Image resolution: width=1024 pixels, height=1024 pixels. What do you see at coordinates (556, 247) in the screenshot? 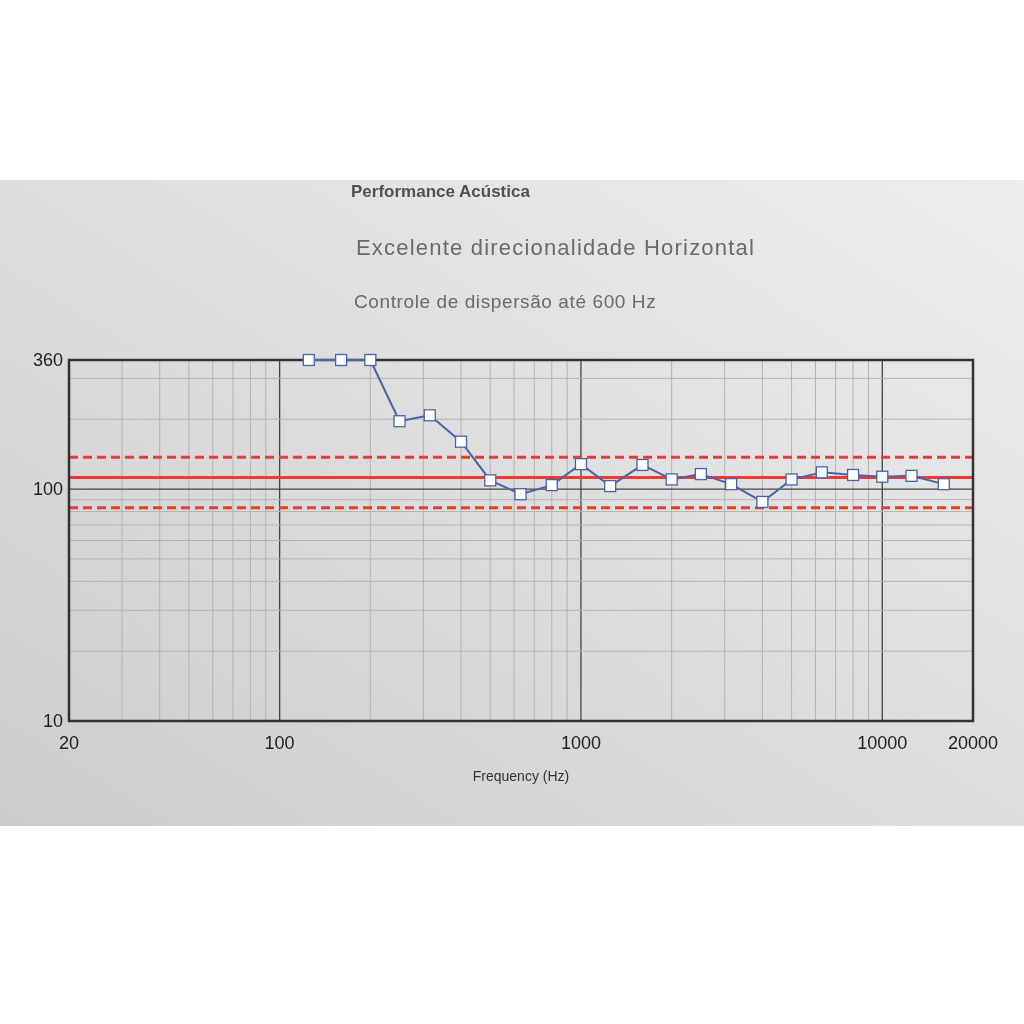
I see `chart-subtitle: Excelente direcionalidade Horizontal` at bounding box center [556, 247].